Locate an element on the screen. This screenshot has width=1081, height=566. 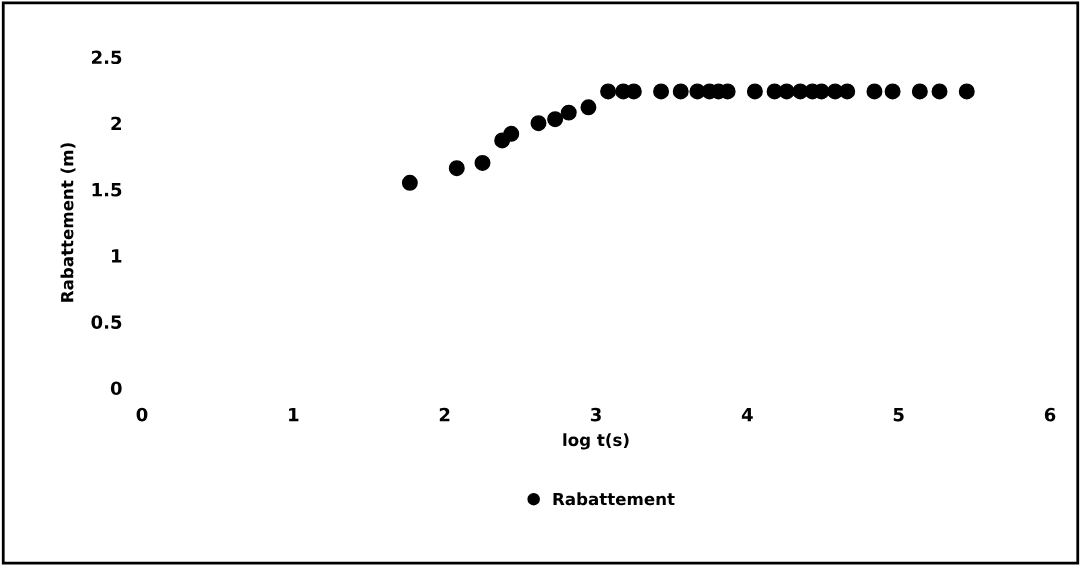
x-tick-label: 6 is located at coordinates (1050, 414).